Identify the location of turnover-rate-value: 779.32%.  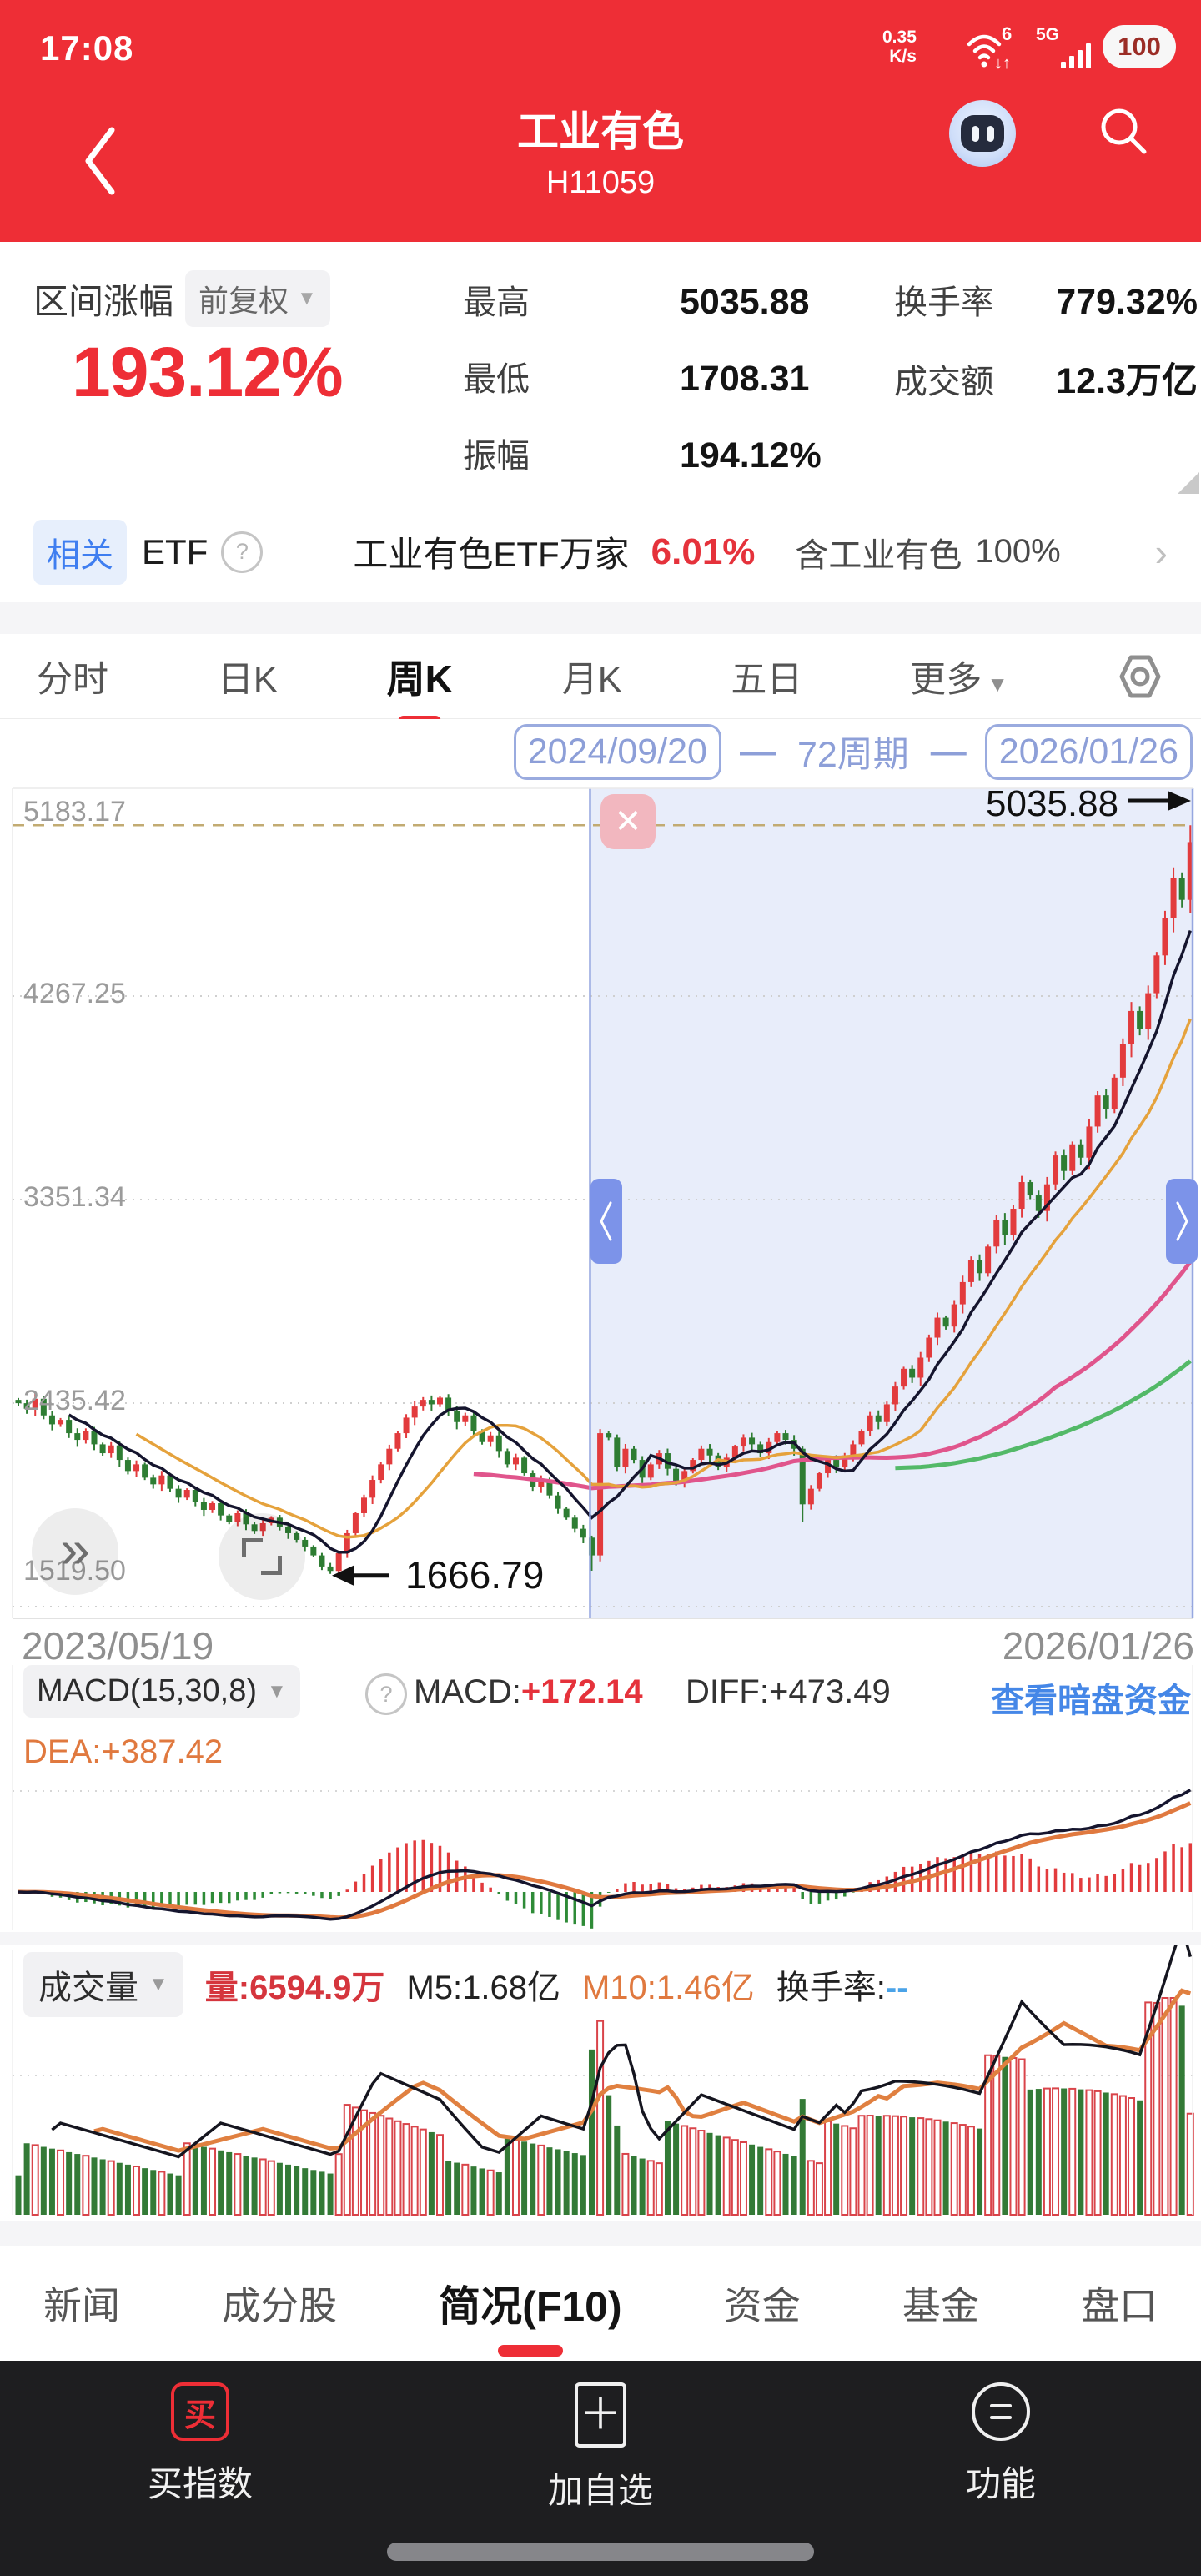
(1127, 302).